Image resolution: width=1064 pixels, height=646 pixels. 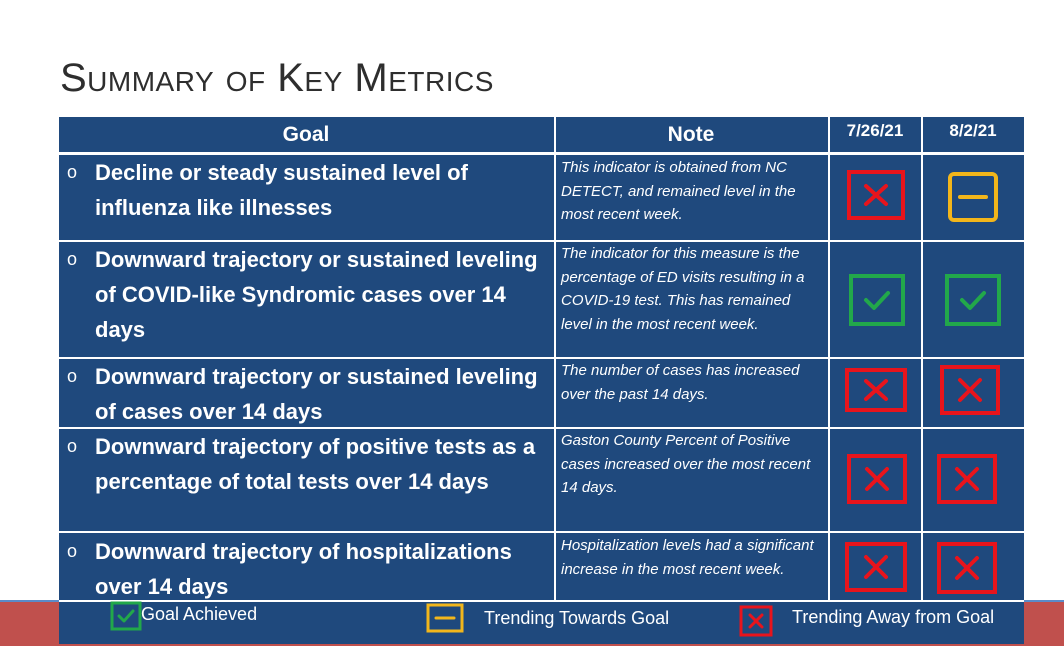 I want to click on trending-towards-icon, so click(x=973, y=197).